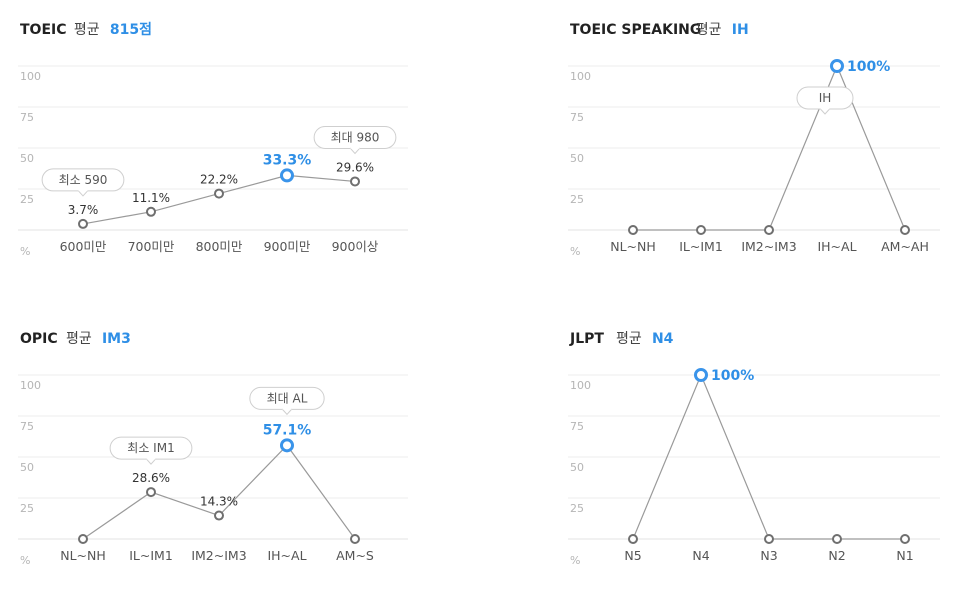 This screenshot has height=595, width=968. Describe the element at coordinates (633, 246) in the screenshot. I see `x-tick-label: NL~NH` at that location.